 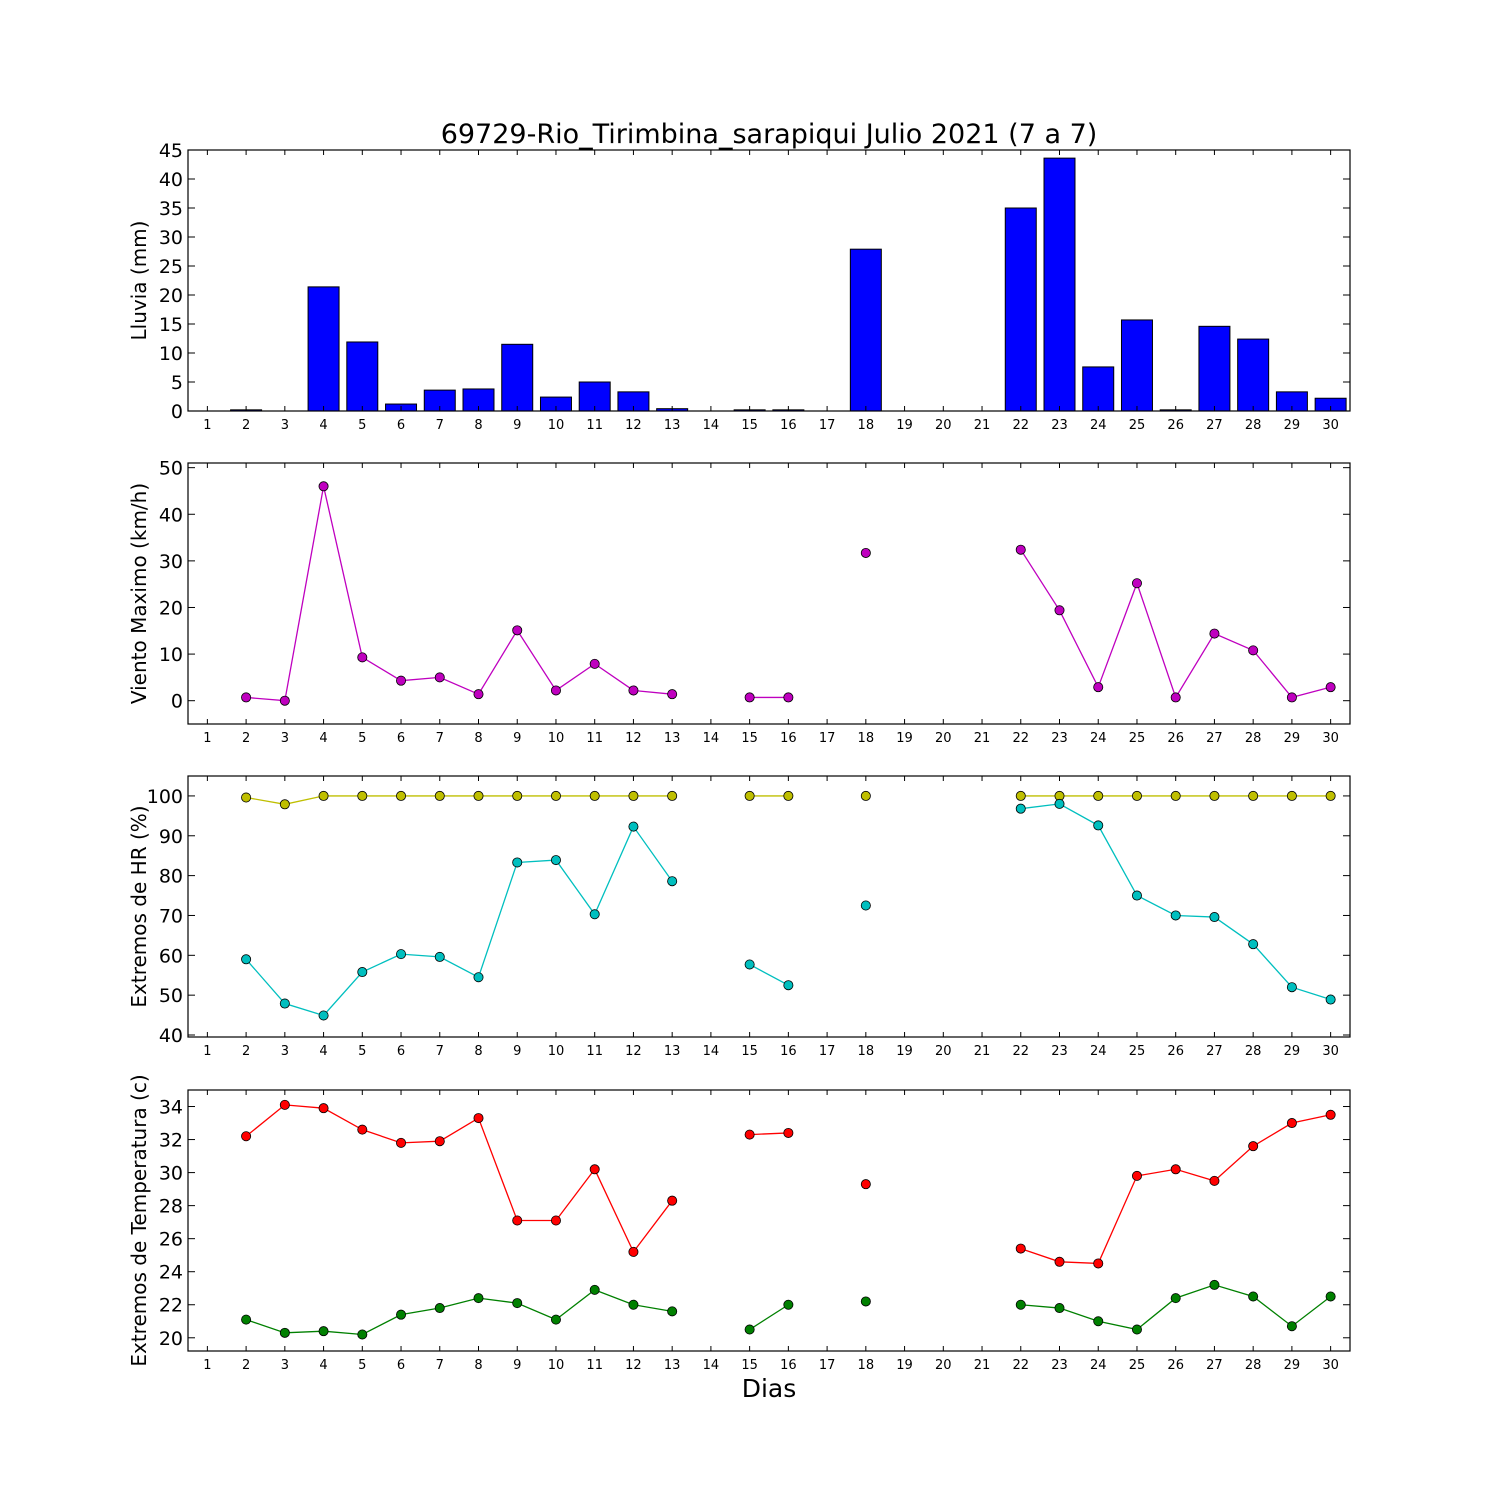 I want to click on series-temperature-1-line, so click(x=459, y=1312).